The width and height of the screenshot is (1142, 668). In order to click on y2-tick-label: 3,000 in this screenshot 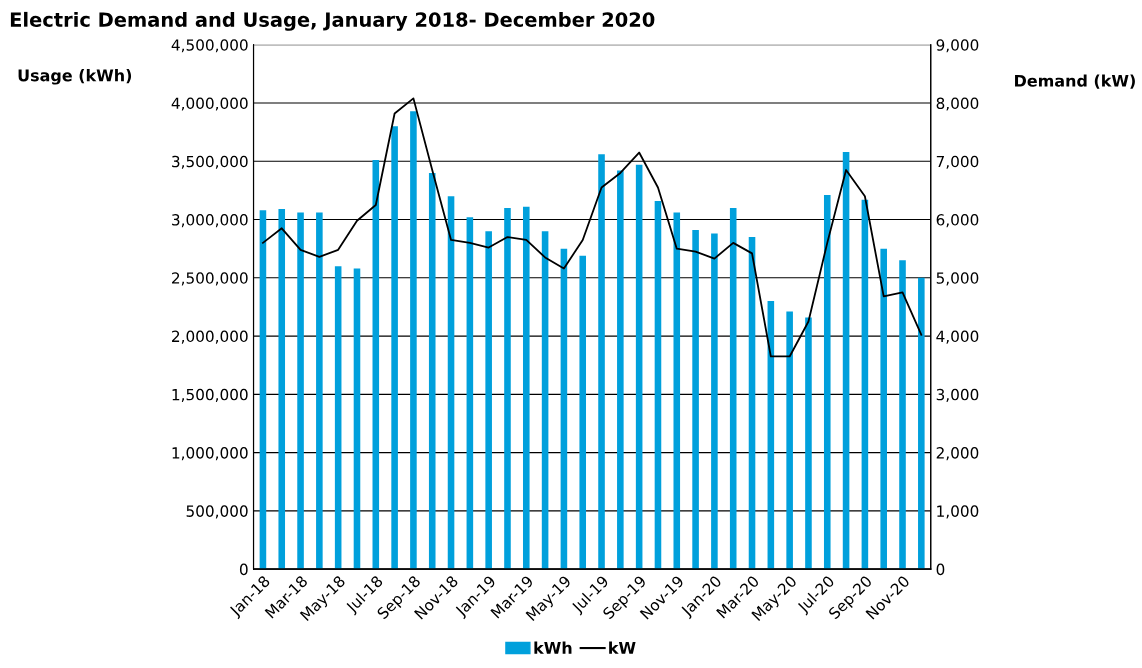, I will do `click(957, 395)`.